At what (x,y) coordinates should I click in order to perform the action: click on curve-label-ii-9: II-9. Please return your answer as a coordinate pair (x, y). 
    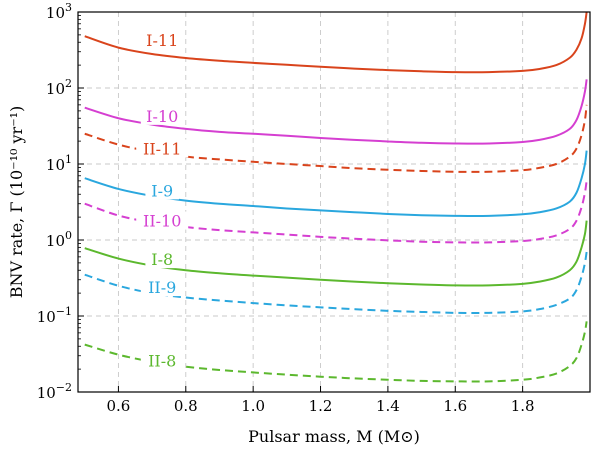
    Looking at the image, I should click on (162, 287).